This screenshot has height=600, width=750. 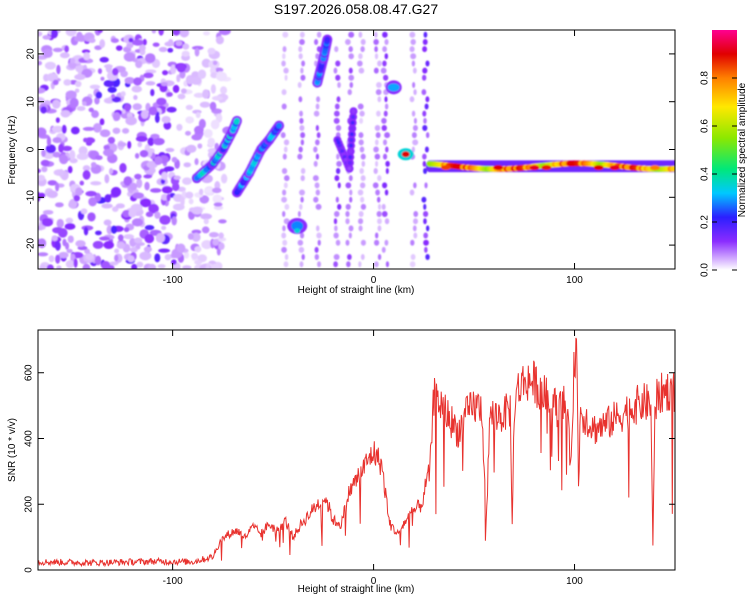 I want to click on colorbar-tick-label: 0.0, so click(x=705, y=270).